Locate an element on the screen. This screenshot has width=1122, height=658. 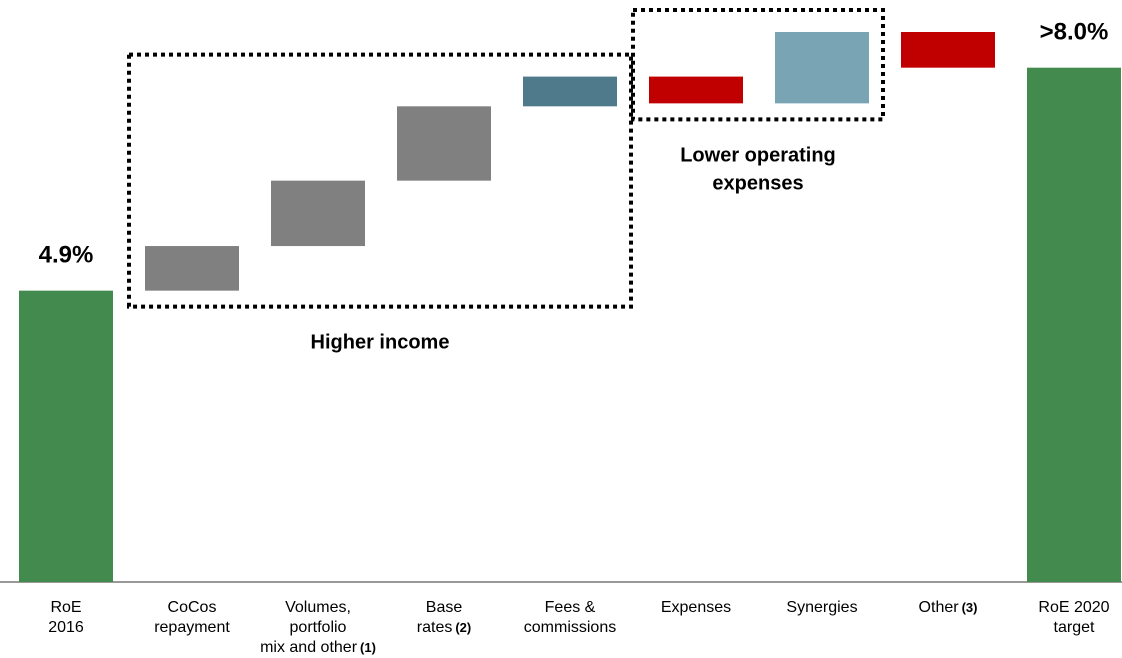
value-label: >8.0% is located at coordinates (1074, 32).